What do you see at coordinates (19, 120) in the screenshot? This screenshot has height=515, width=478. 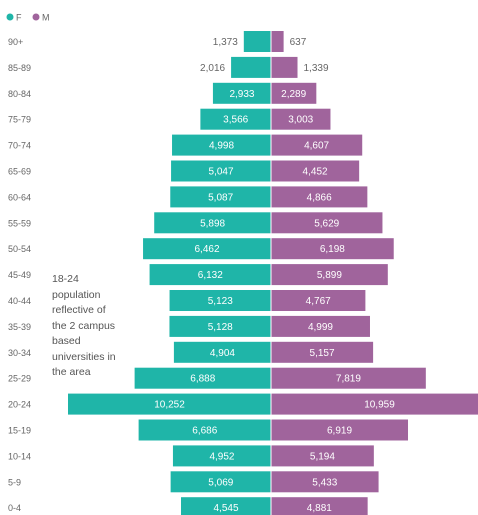 I see `age-label: 75-79` at bounding box center [19, 120].